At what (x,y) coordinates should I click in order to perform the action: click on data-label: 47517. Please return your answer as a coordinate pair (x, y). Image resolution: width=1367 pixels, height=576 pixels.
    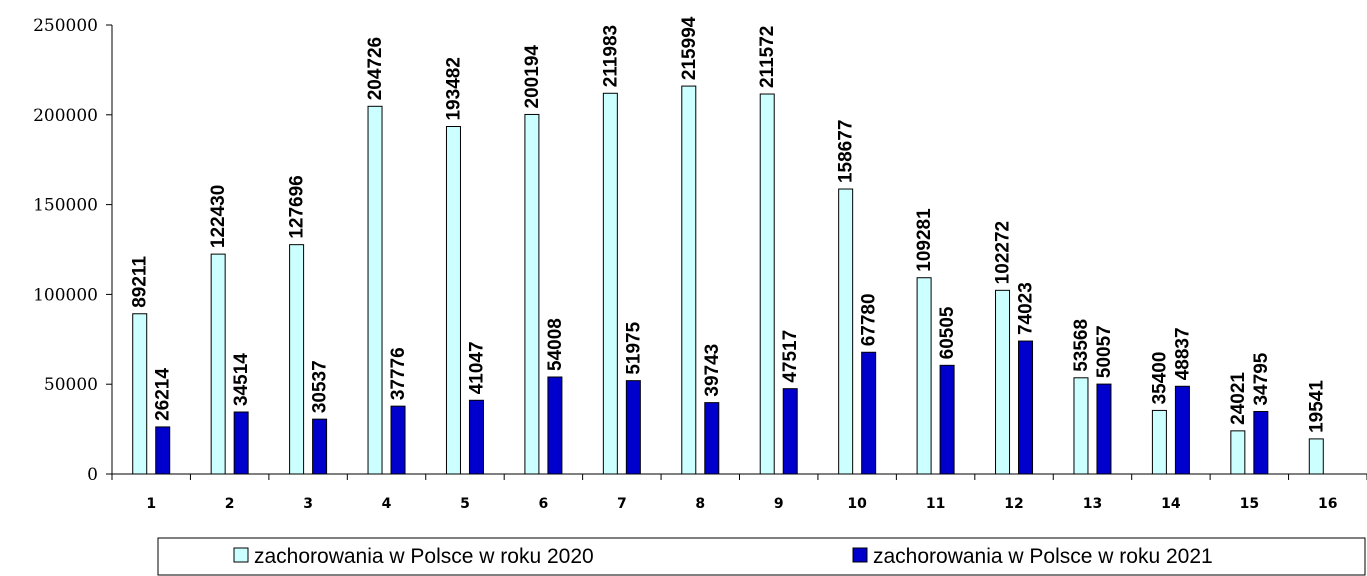
    Looking at the image, I should click on (790, 356).